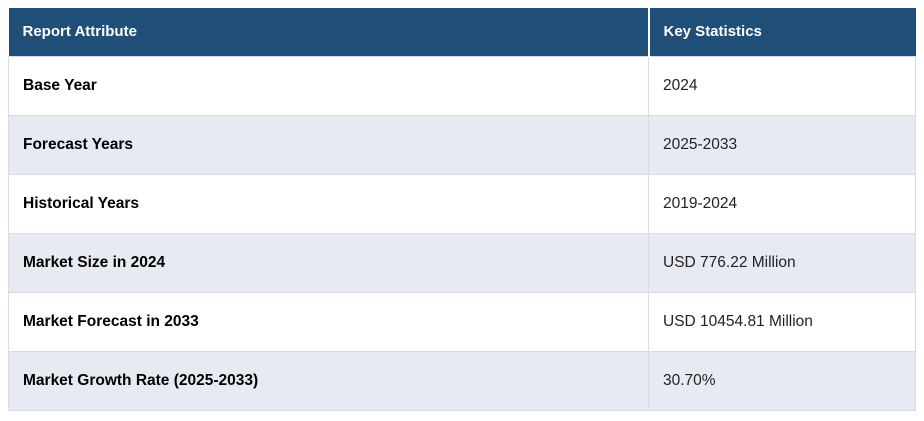 The height and width of the screenshot is (421, 924). I want to click on attribute-cell: Historical Years, so click(328, 203).